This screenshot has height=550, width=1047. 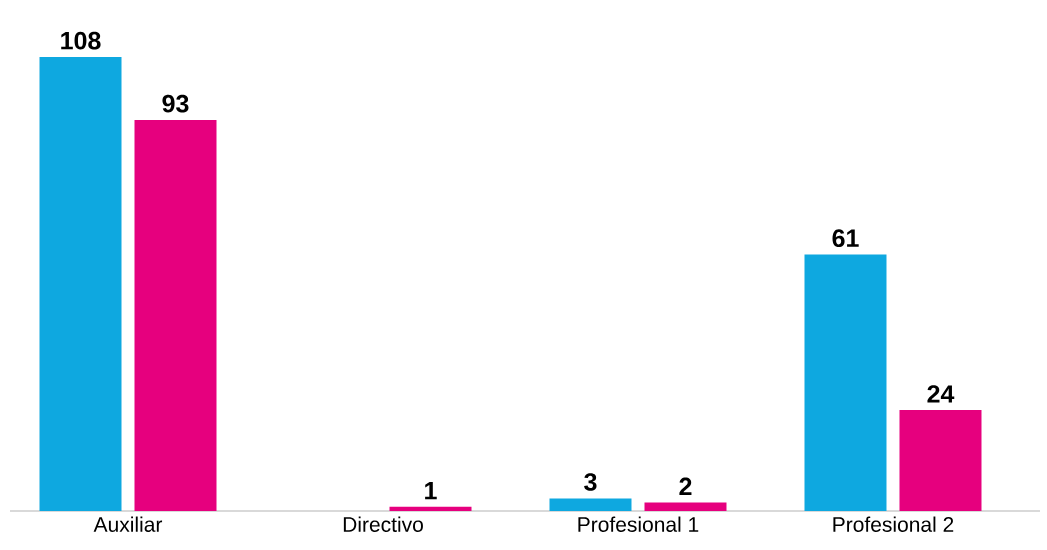 I want to click on data-label: 108, so click(x=81, y=40).